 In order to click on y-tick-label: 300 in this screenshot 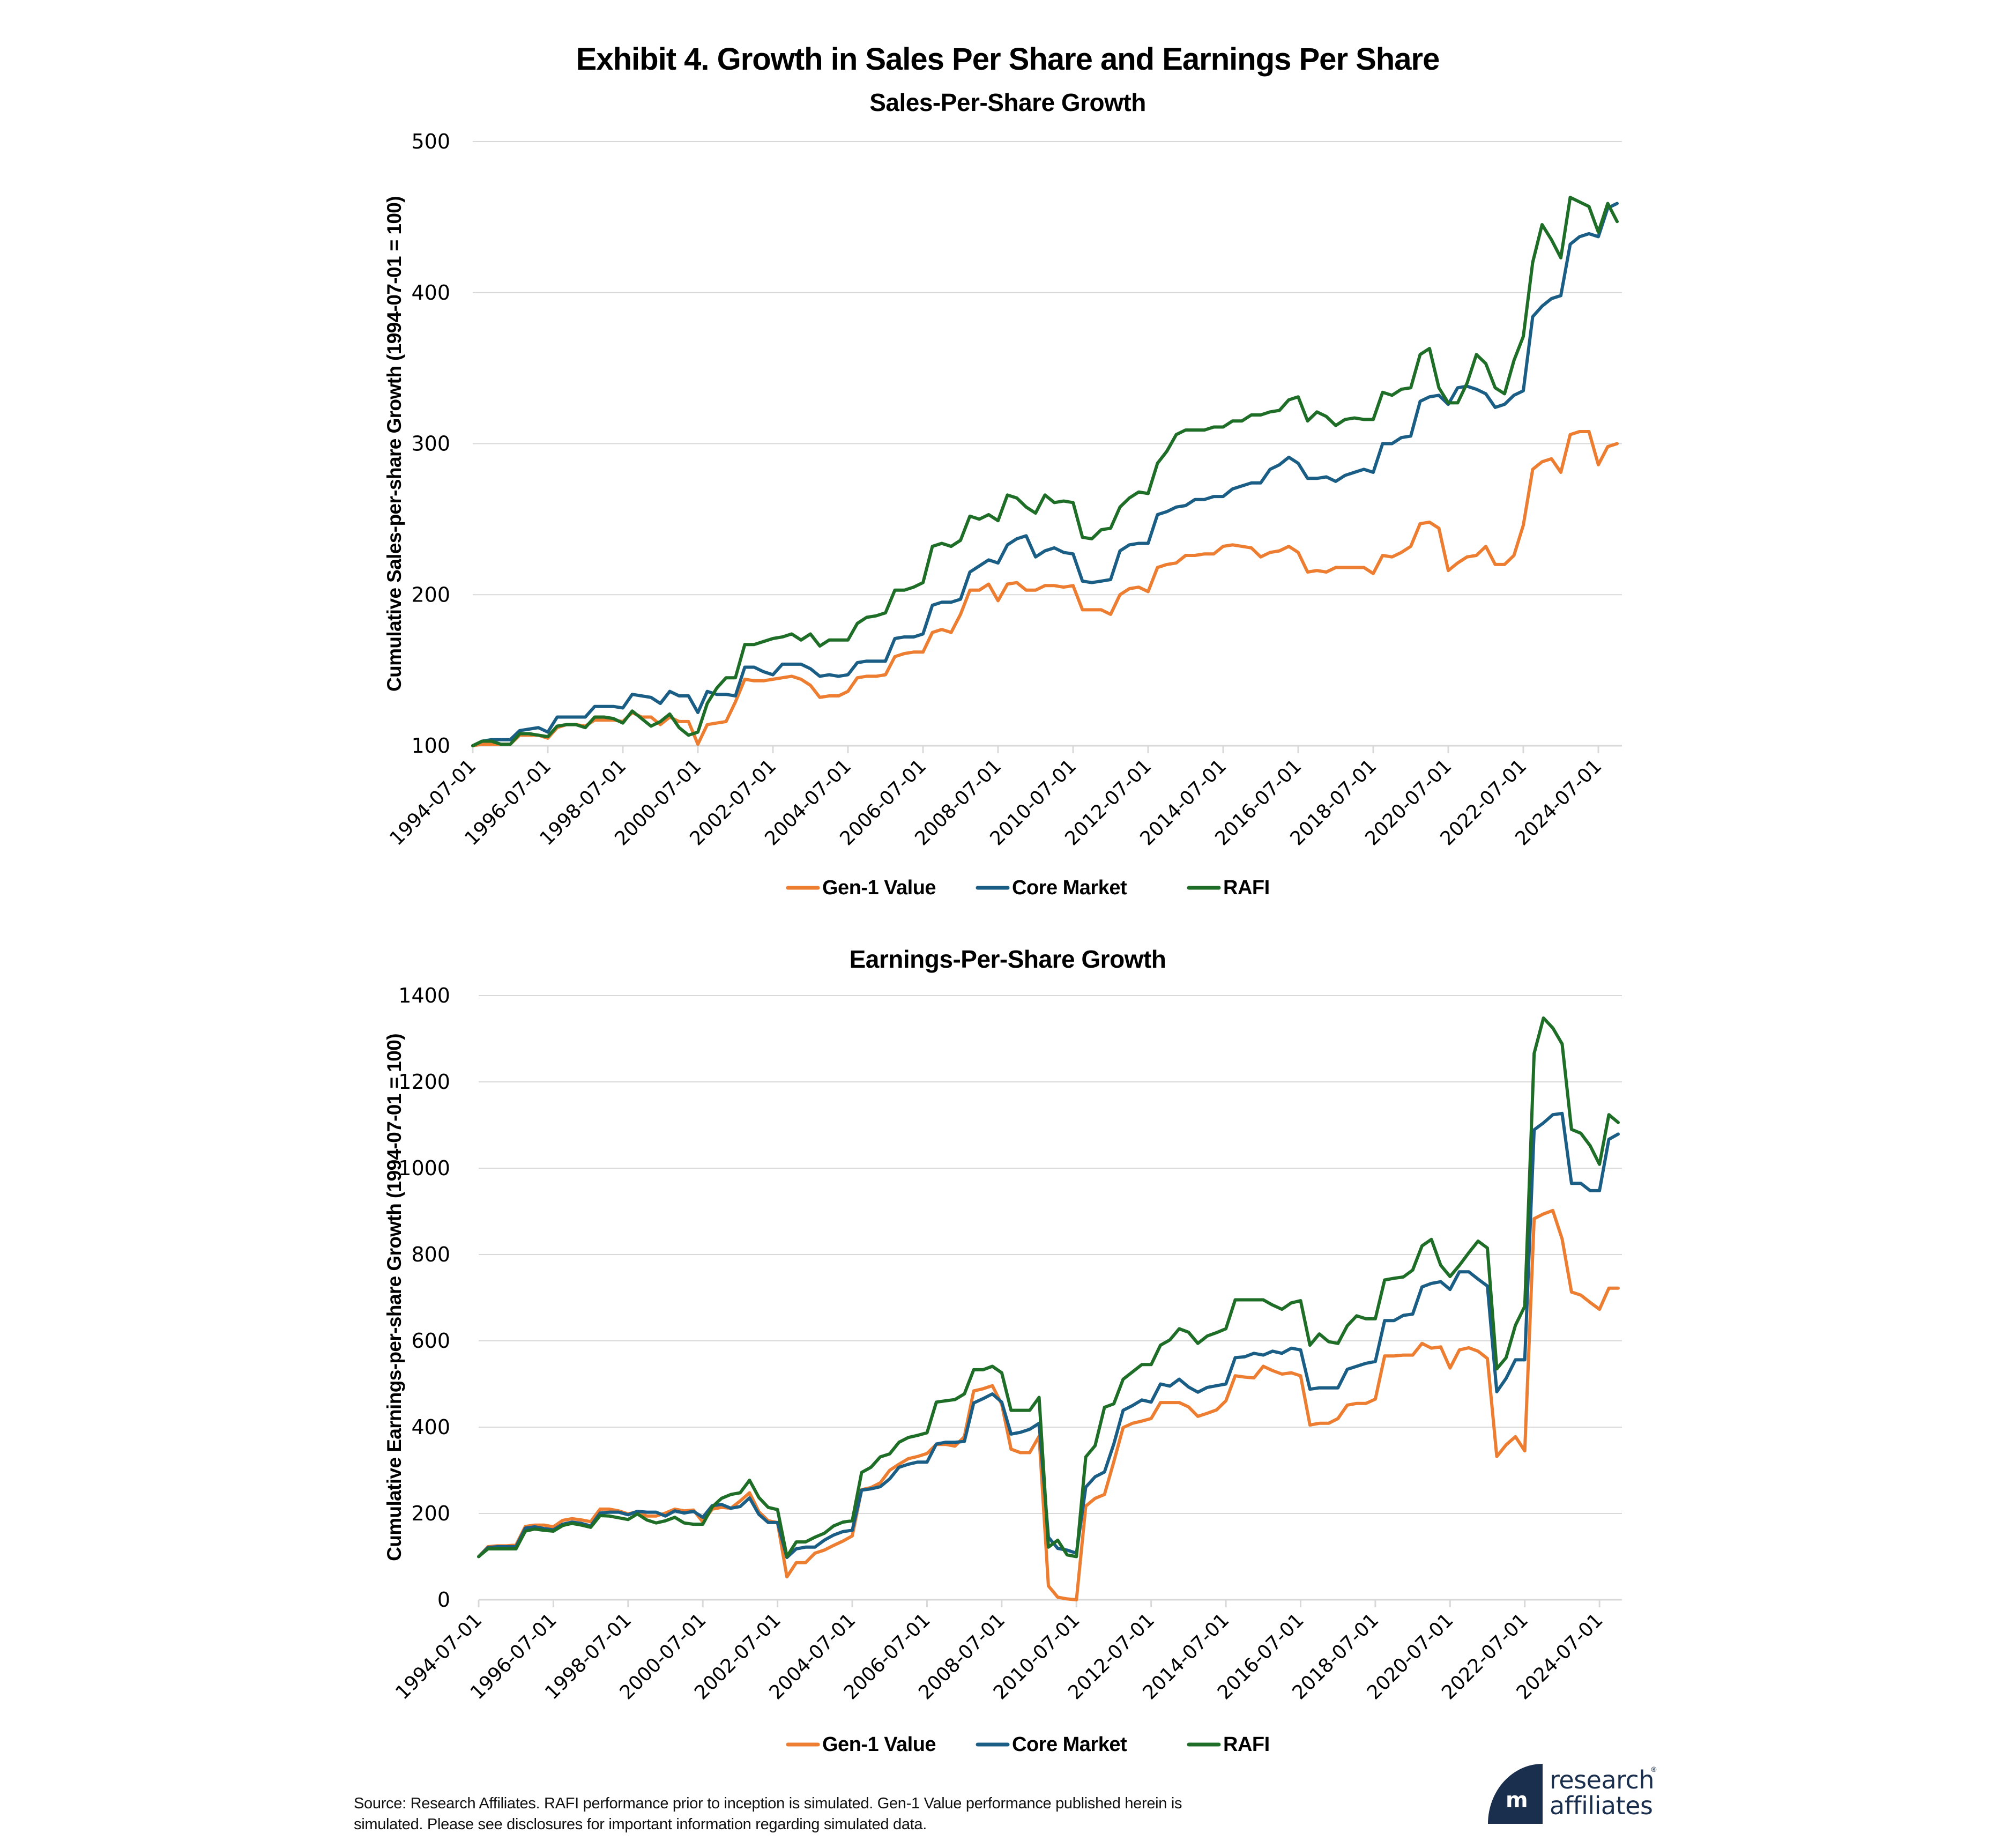, I will do `click(430, 444)`.